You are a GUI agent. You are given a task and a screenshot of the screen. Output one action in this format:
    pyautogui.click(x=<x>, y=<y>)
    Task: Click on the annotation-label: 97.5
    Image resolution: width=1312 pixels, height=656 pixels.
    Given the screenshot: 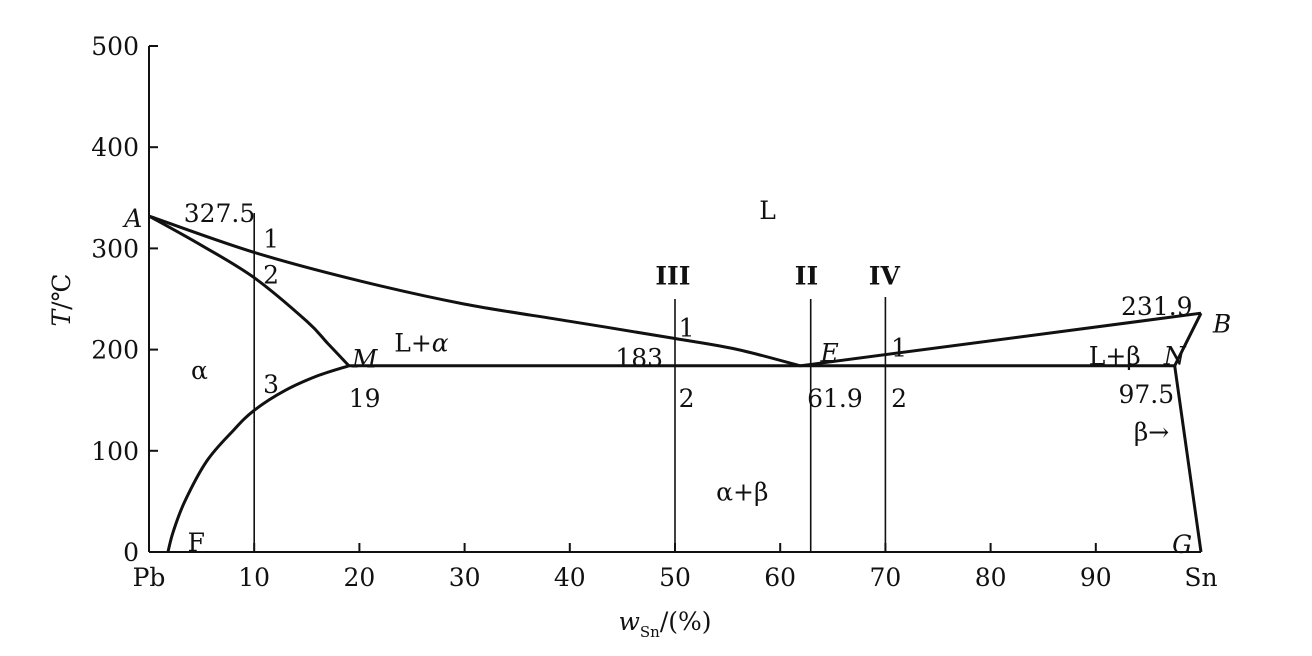 What is the action you would take?
    pyautogui.click(x=1146, y=394)
    